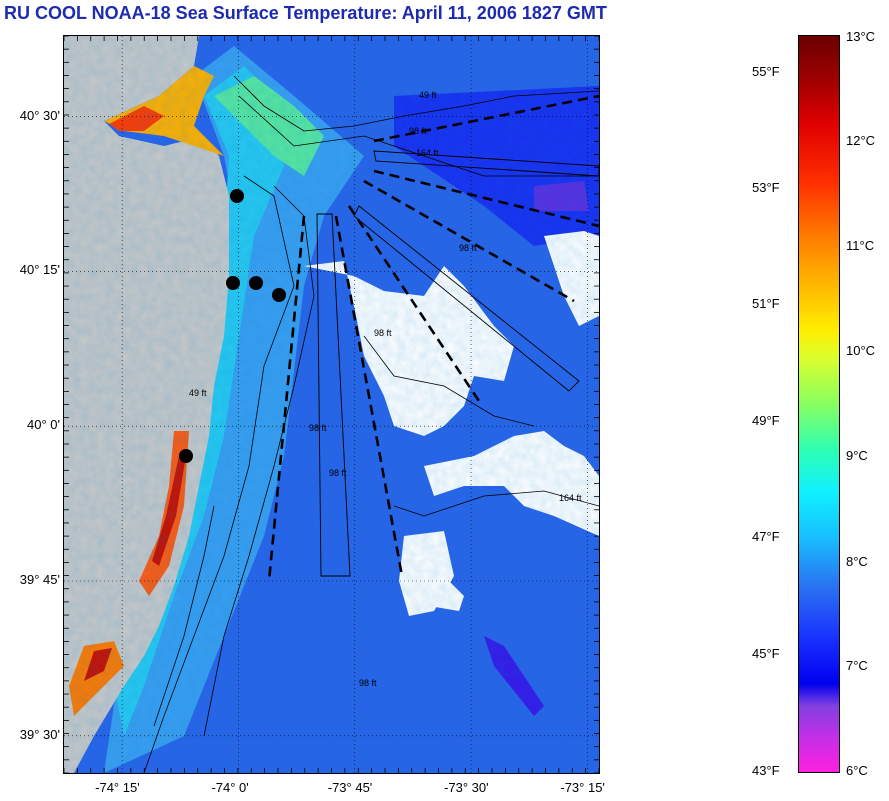  What do you see at coordinates (819, 404) in the screenshot?
I see `temperature-colorbar` at bounding box center [819, 404].